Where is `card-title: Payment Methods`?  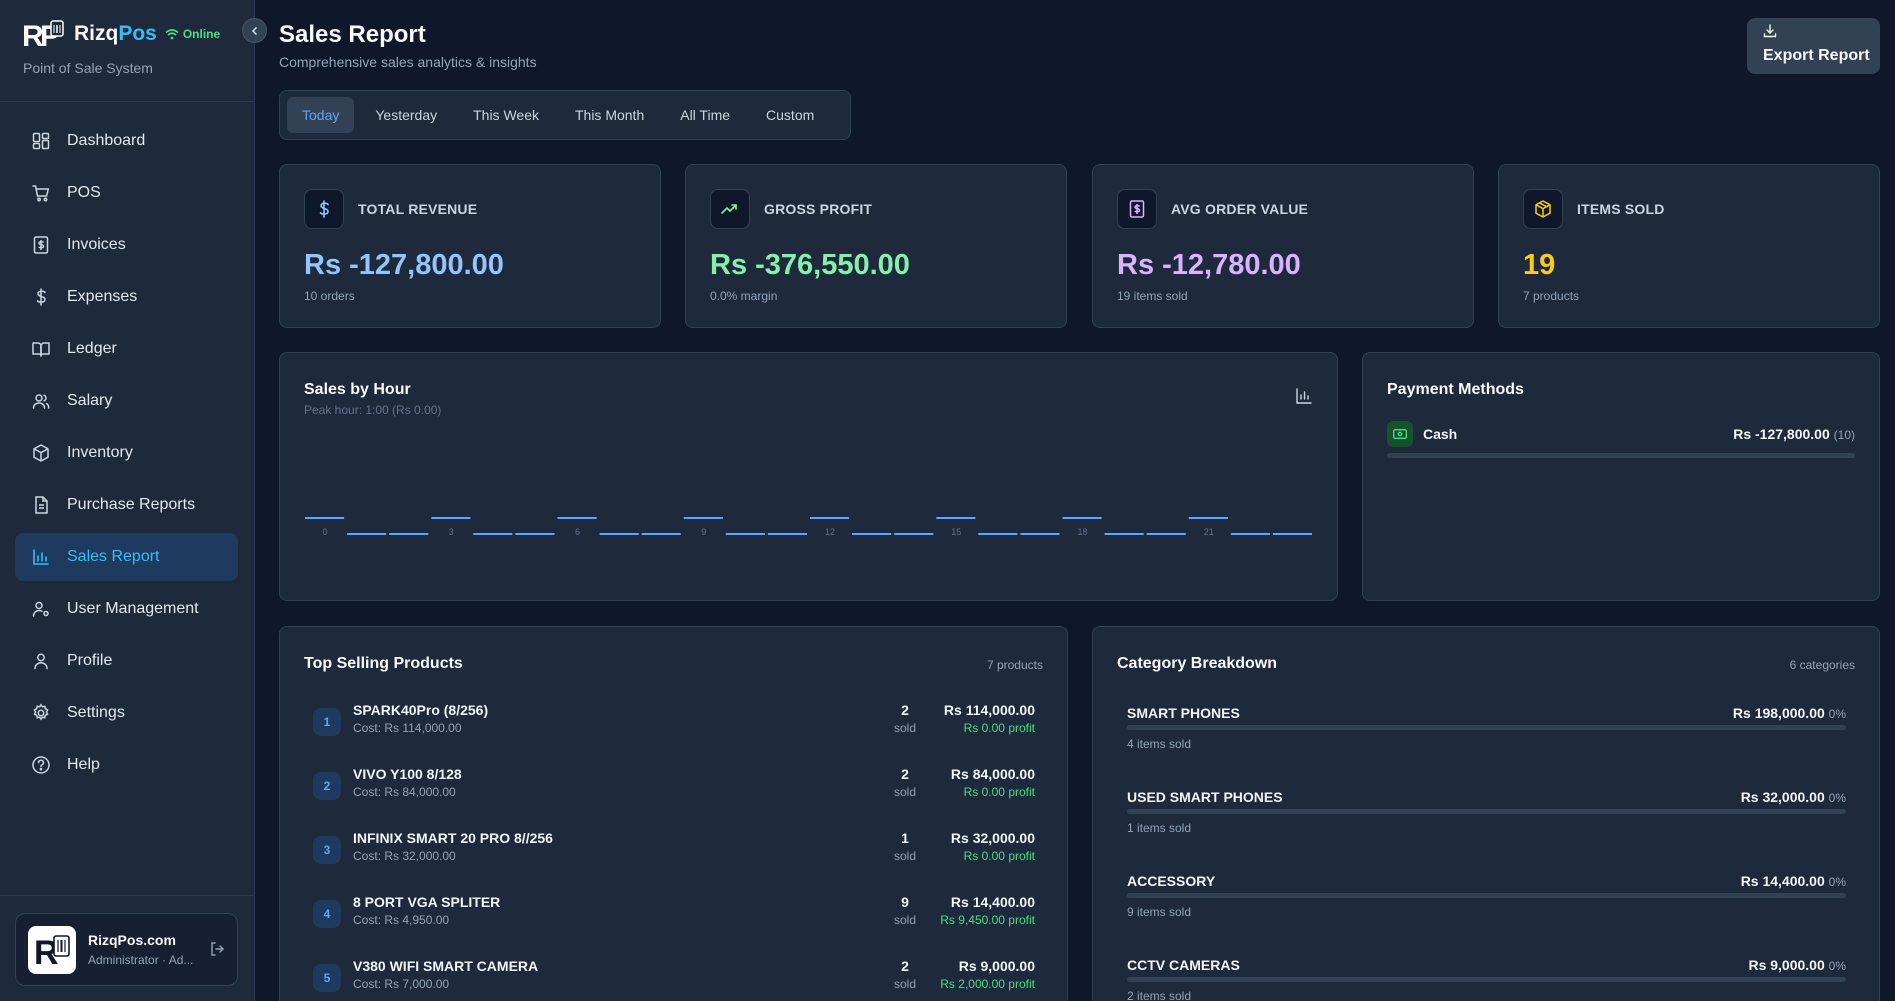
card-title: Payment Methods is located at coordinates (1455, 389).